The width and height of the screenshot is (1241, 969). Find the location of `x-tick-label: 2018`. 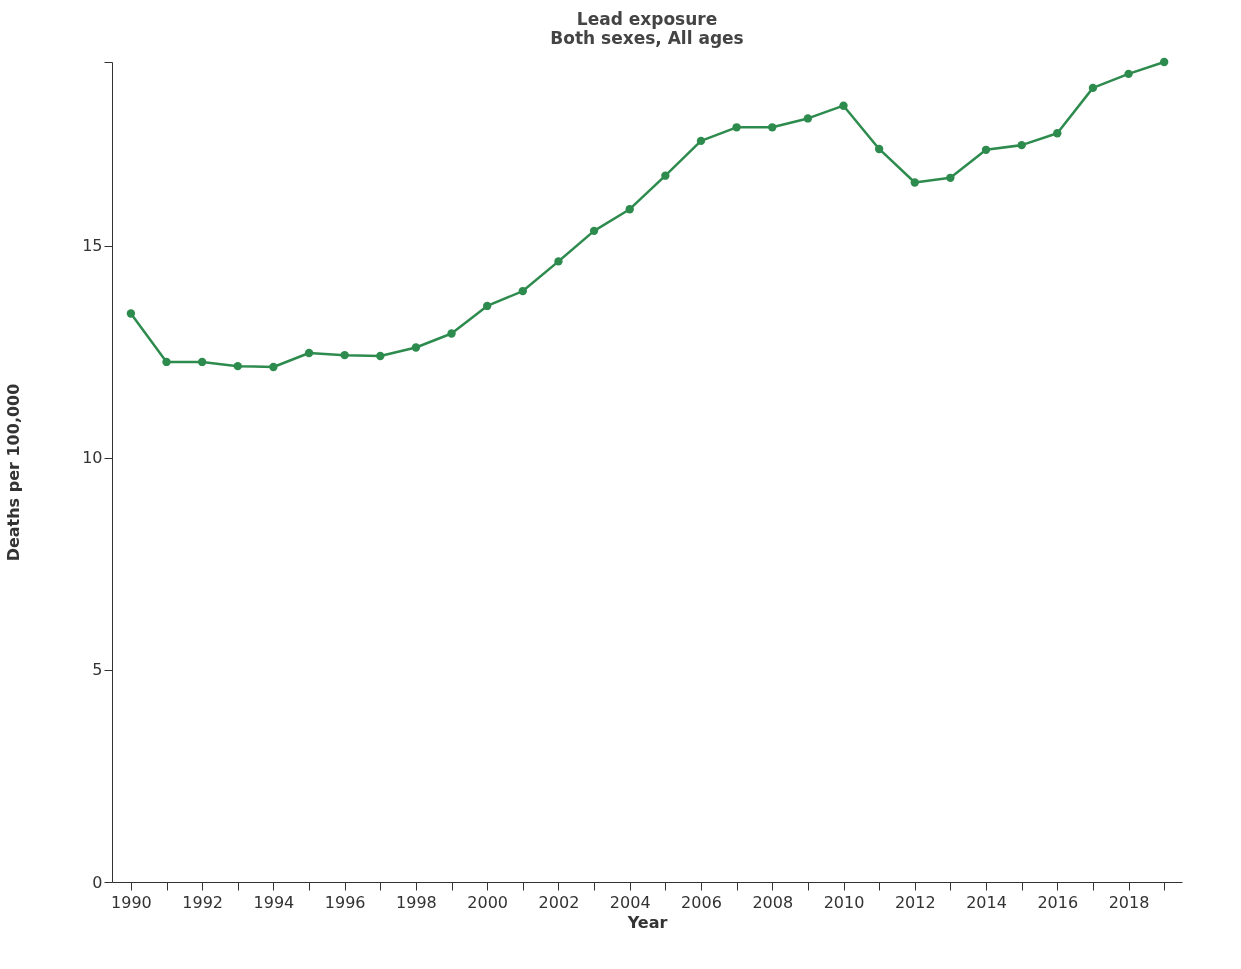

x-tick-label: 2018 is located at coordinates (1129, 902).